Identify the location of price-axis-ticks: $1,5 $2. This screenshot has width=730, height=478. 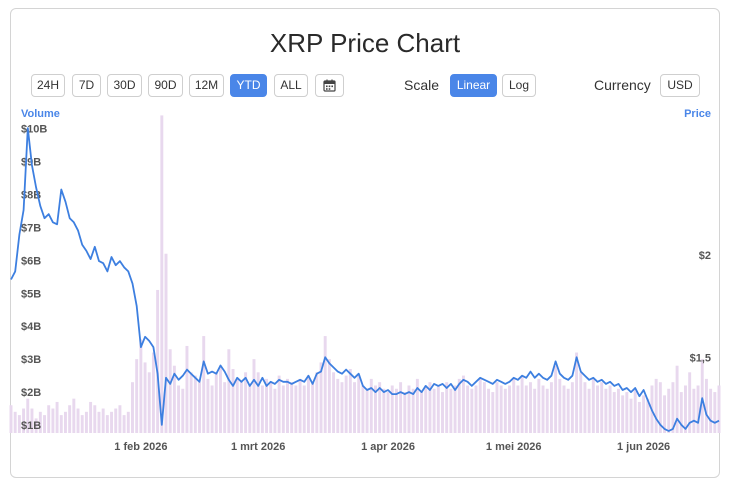
(700, 307).